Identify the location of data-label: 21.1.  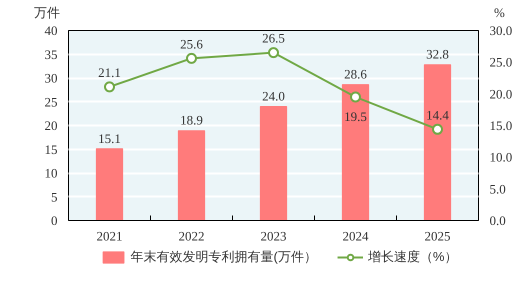
(109, 72).